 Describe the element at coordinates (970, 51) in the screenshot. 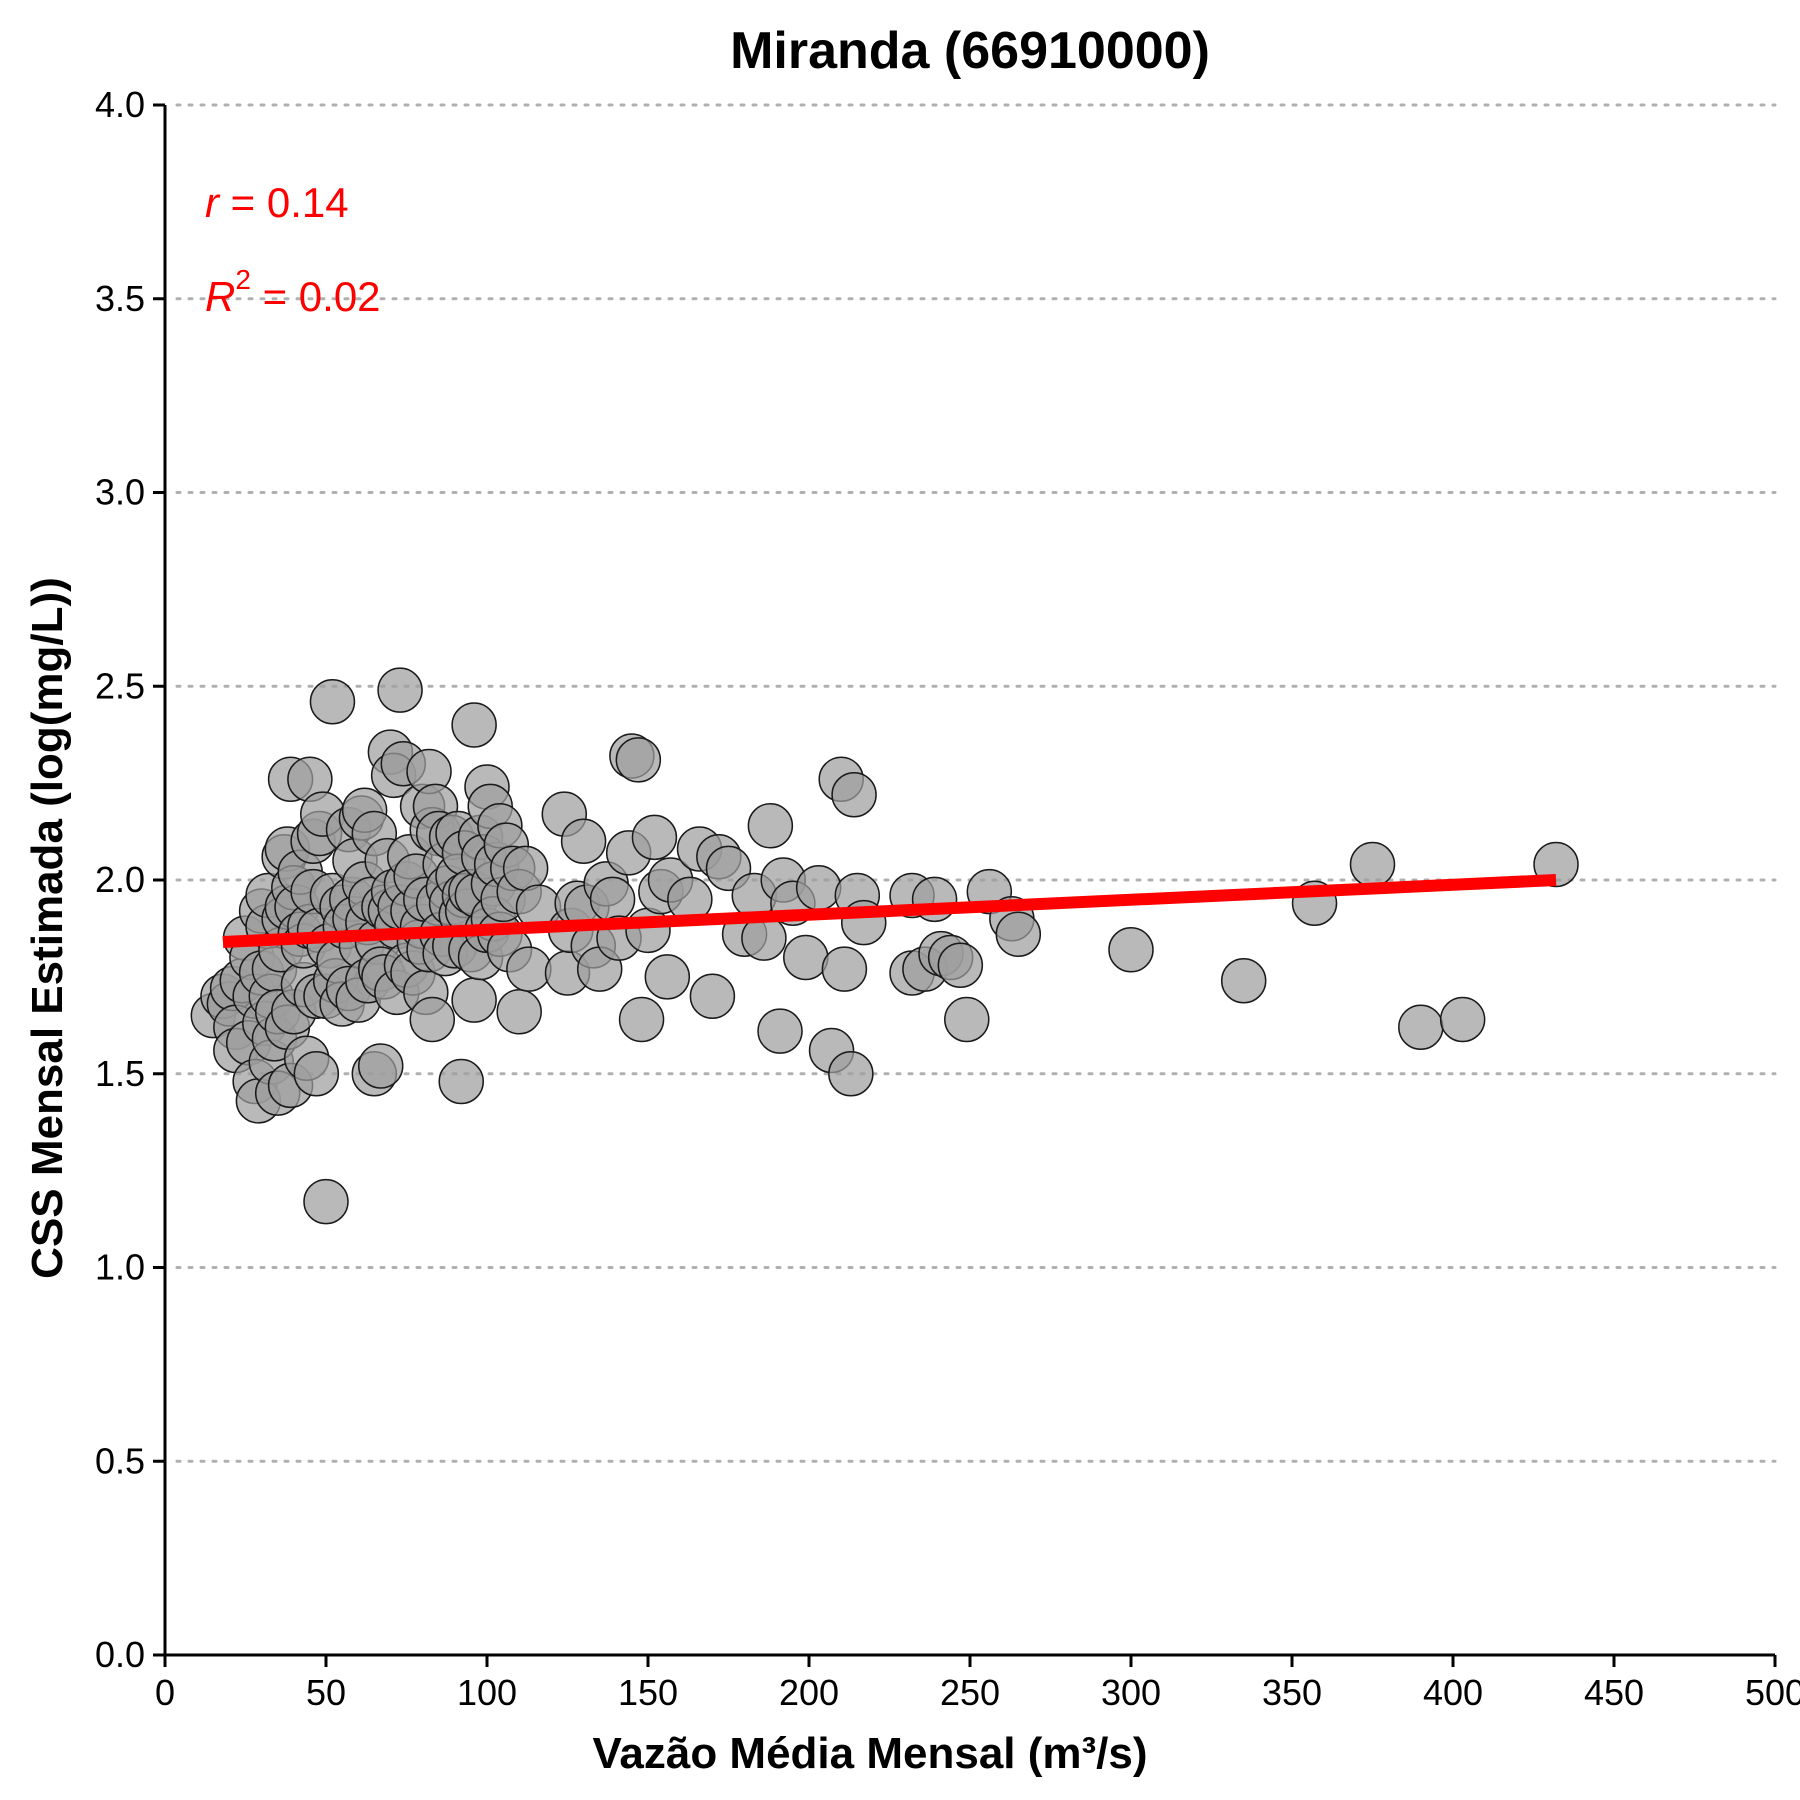

I see `chart-title: Miranda (66910000)` at that location.